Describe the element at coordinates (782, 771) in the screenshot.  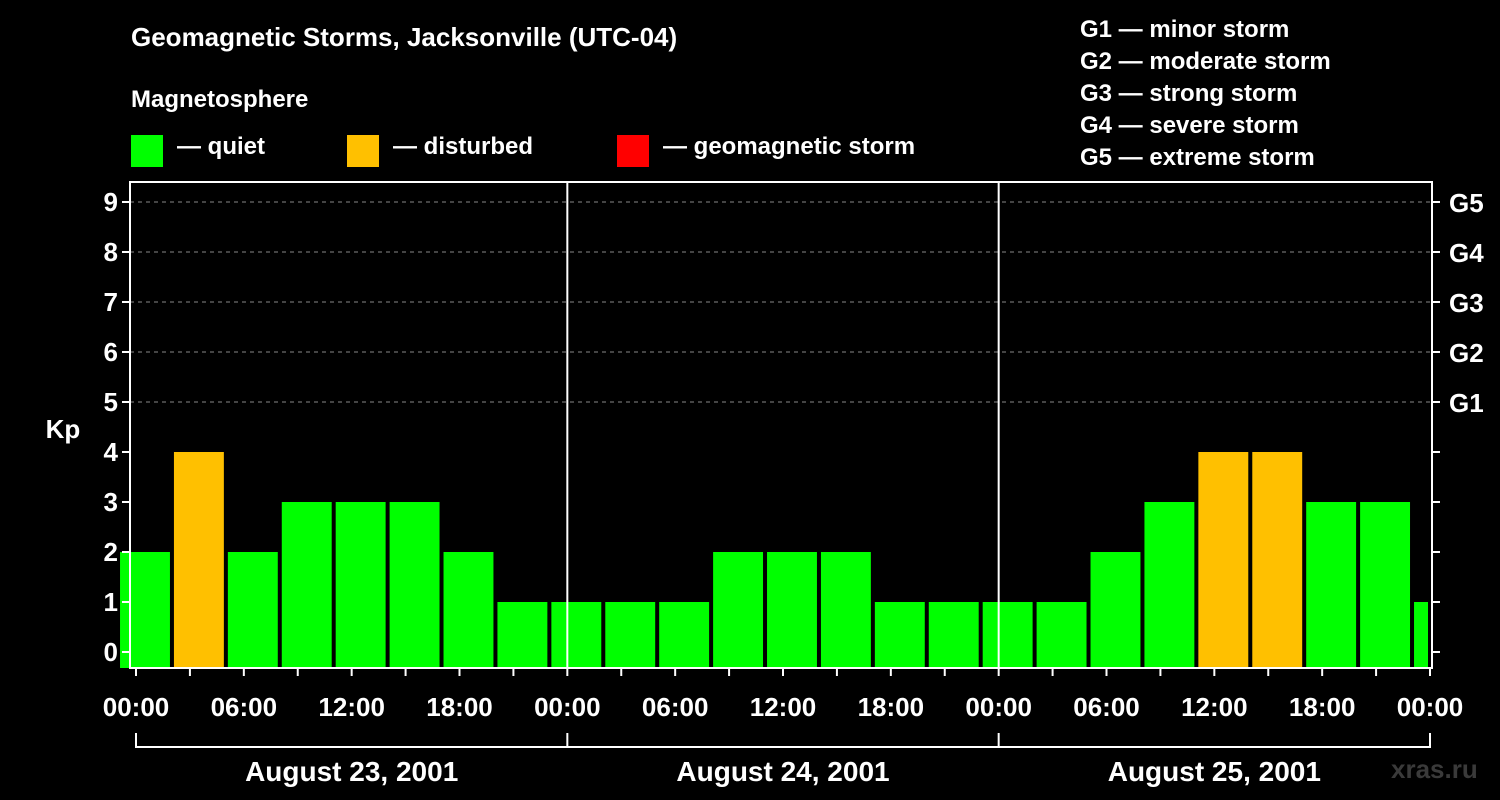
I see `day-label-1: August 24, 2001` at that location.